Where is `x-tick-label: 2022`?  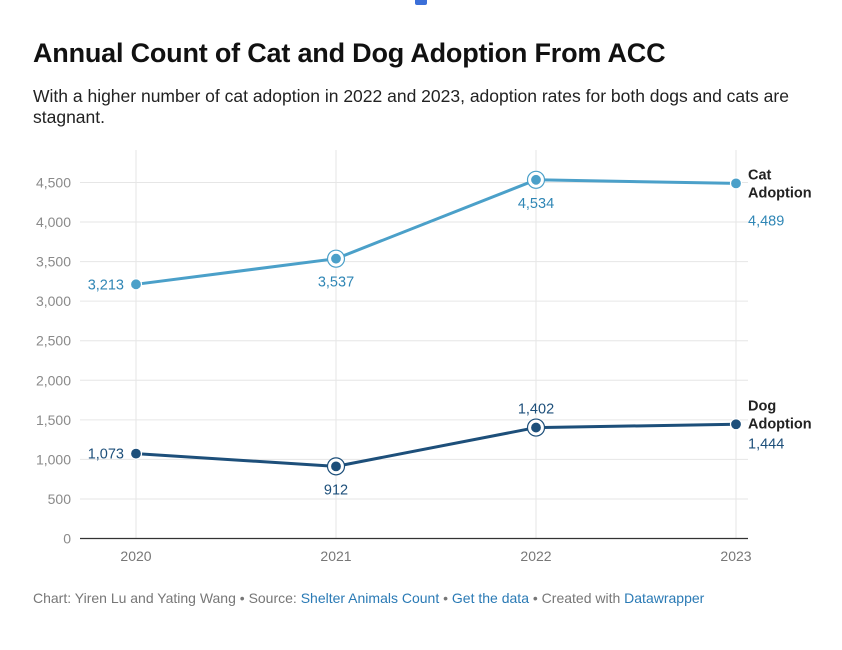
x-tick-label: 2022 is located at coordinates (535, 556).